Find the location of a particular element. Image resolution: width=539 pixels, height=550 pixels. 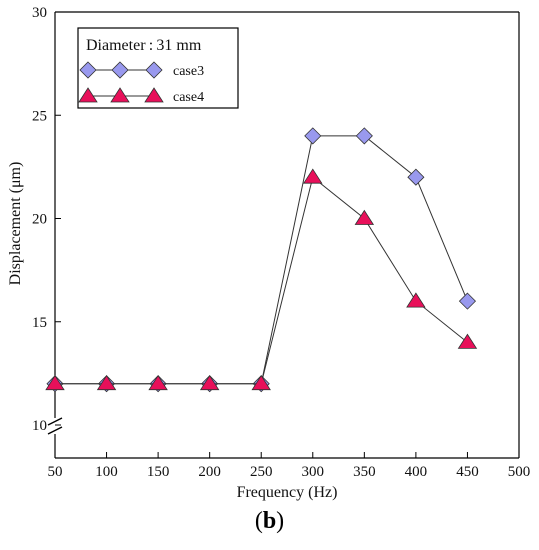

y-tick-label: 15 is located at coordinates (39, 323).